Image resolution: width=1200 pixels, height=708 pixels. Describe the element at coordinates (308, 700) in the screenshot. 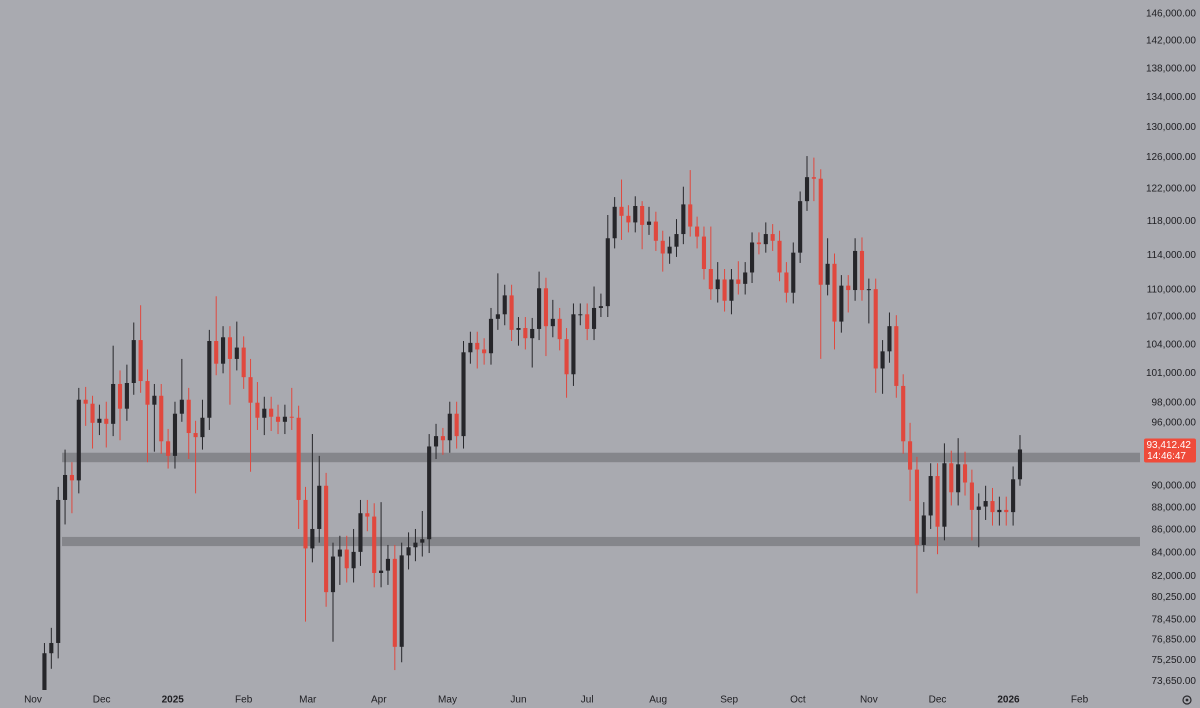

I see `x-tick-label: Mar` at that location.